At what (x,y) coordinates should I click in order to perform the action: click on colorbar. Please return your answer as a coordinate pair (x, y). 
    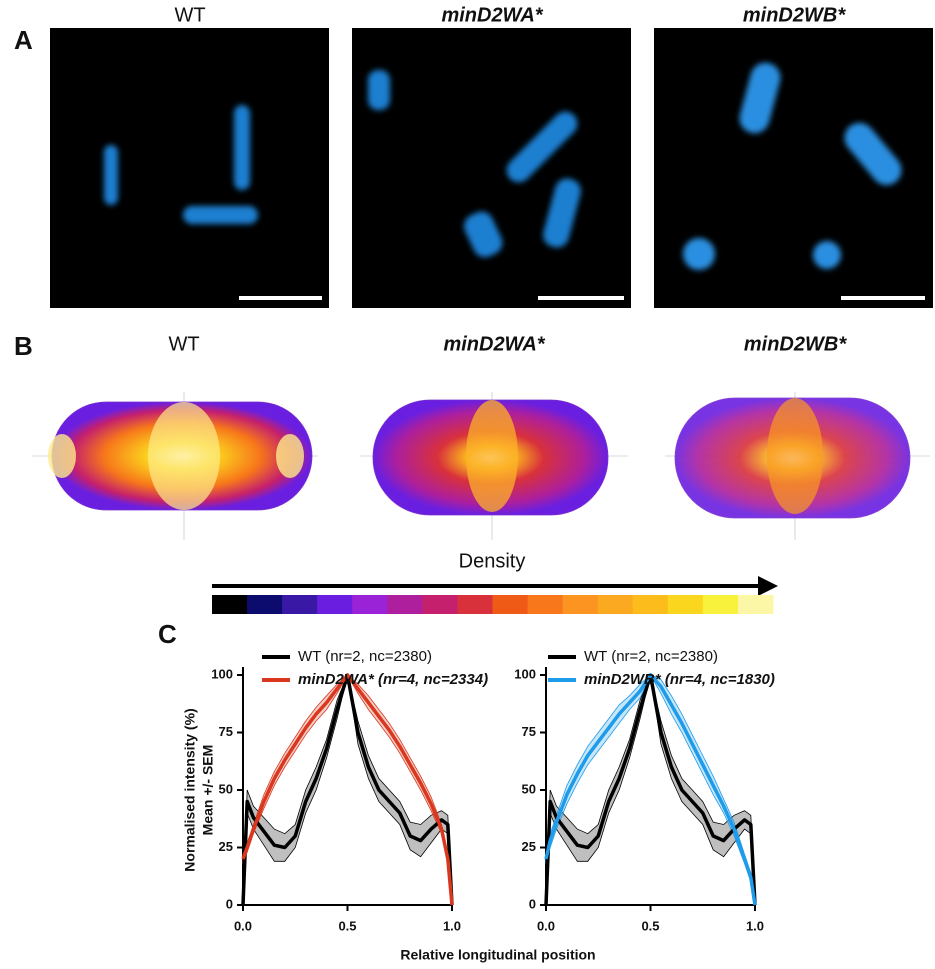
    Looking at the image, I should click on (493, 604).